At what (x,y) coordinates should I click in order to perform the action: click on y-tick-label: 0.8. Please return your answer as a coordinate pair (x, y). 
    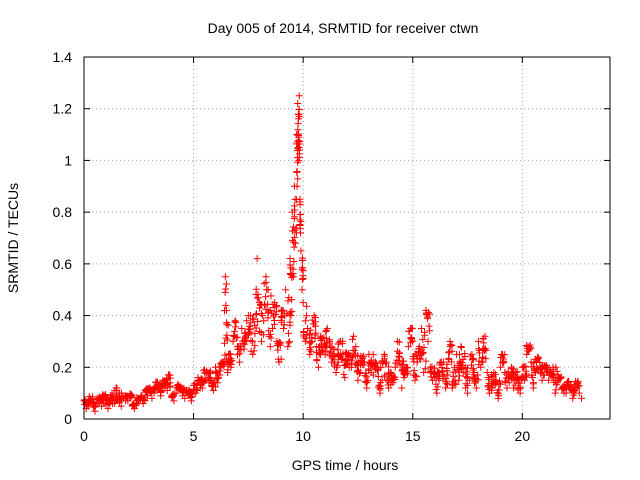
    Looking at the image, I should click on (63, 212).